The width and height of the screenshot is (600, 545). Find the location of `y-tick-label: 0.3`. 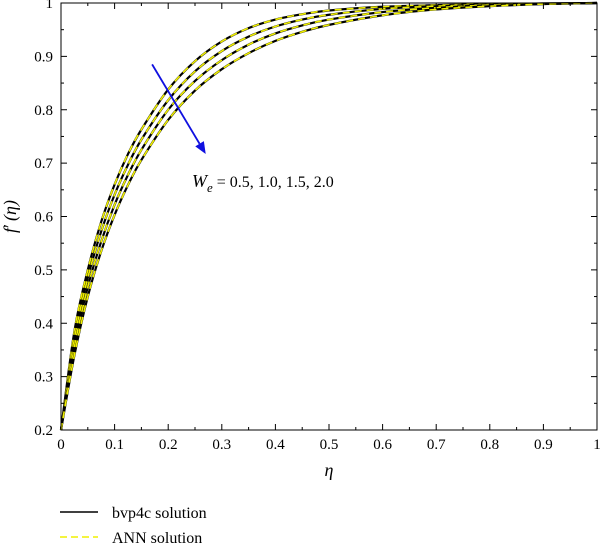

y-tick-label: 0.3 is located at coordinates (43, 378).